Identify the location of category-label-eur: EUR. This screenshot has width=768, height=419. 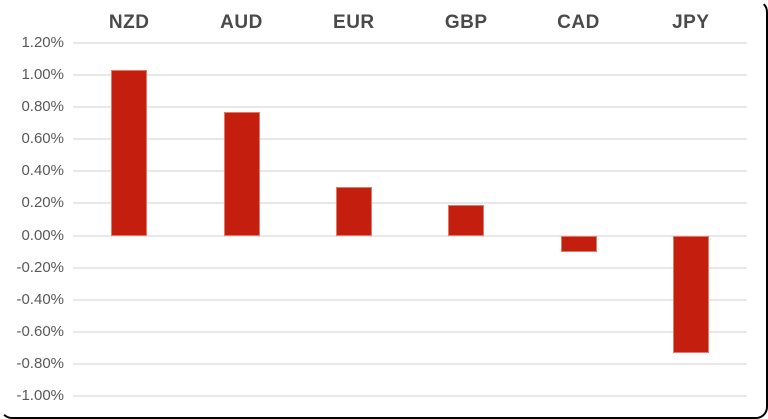
(354, 22).